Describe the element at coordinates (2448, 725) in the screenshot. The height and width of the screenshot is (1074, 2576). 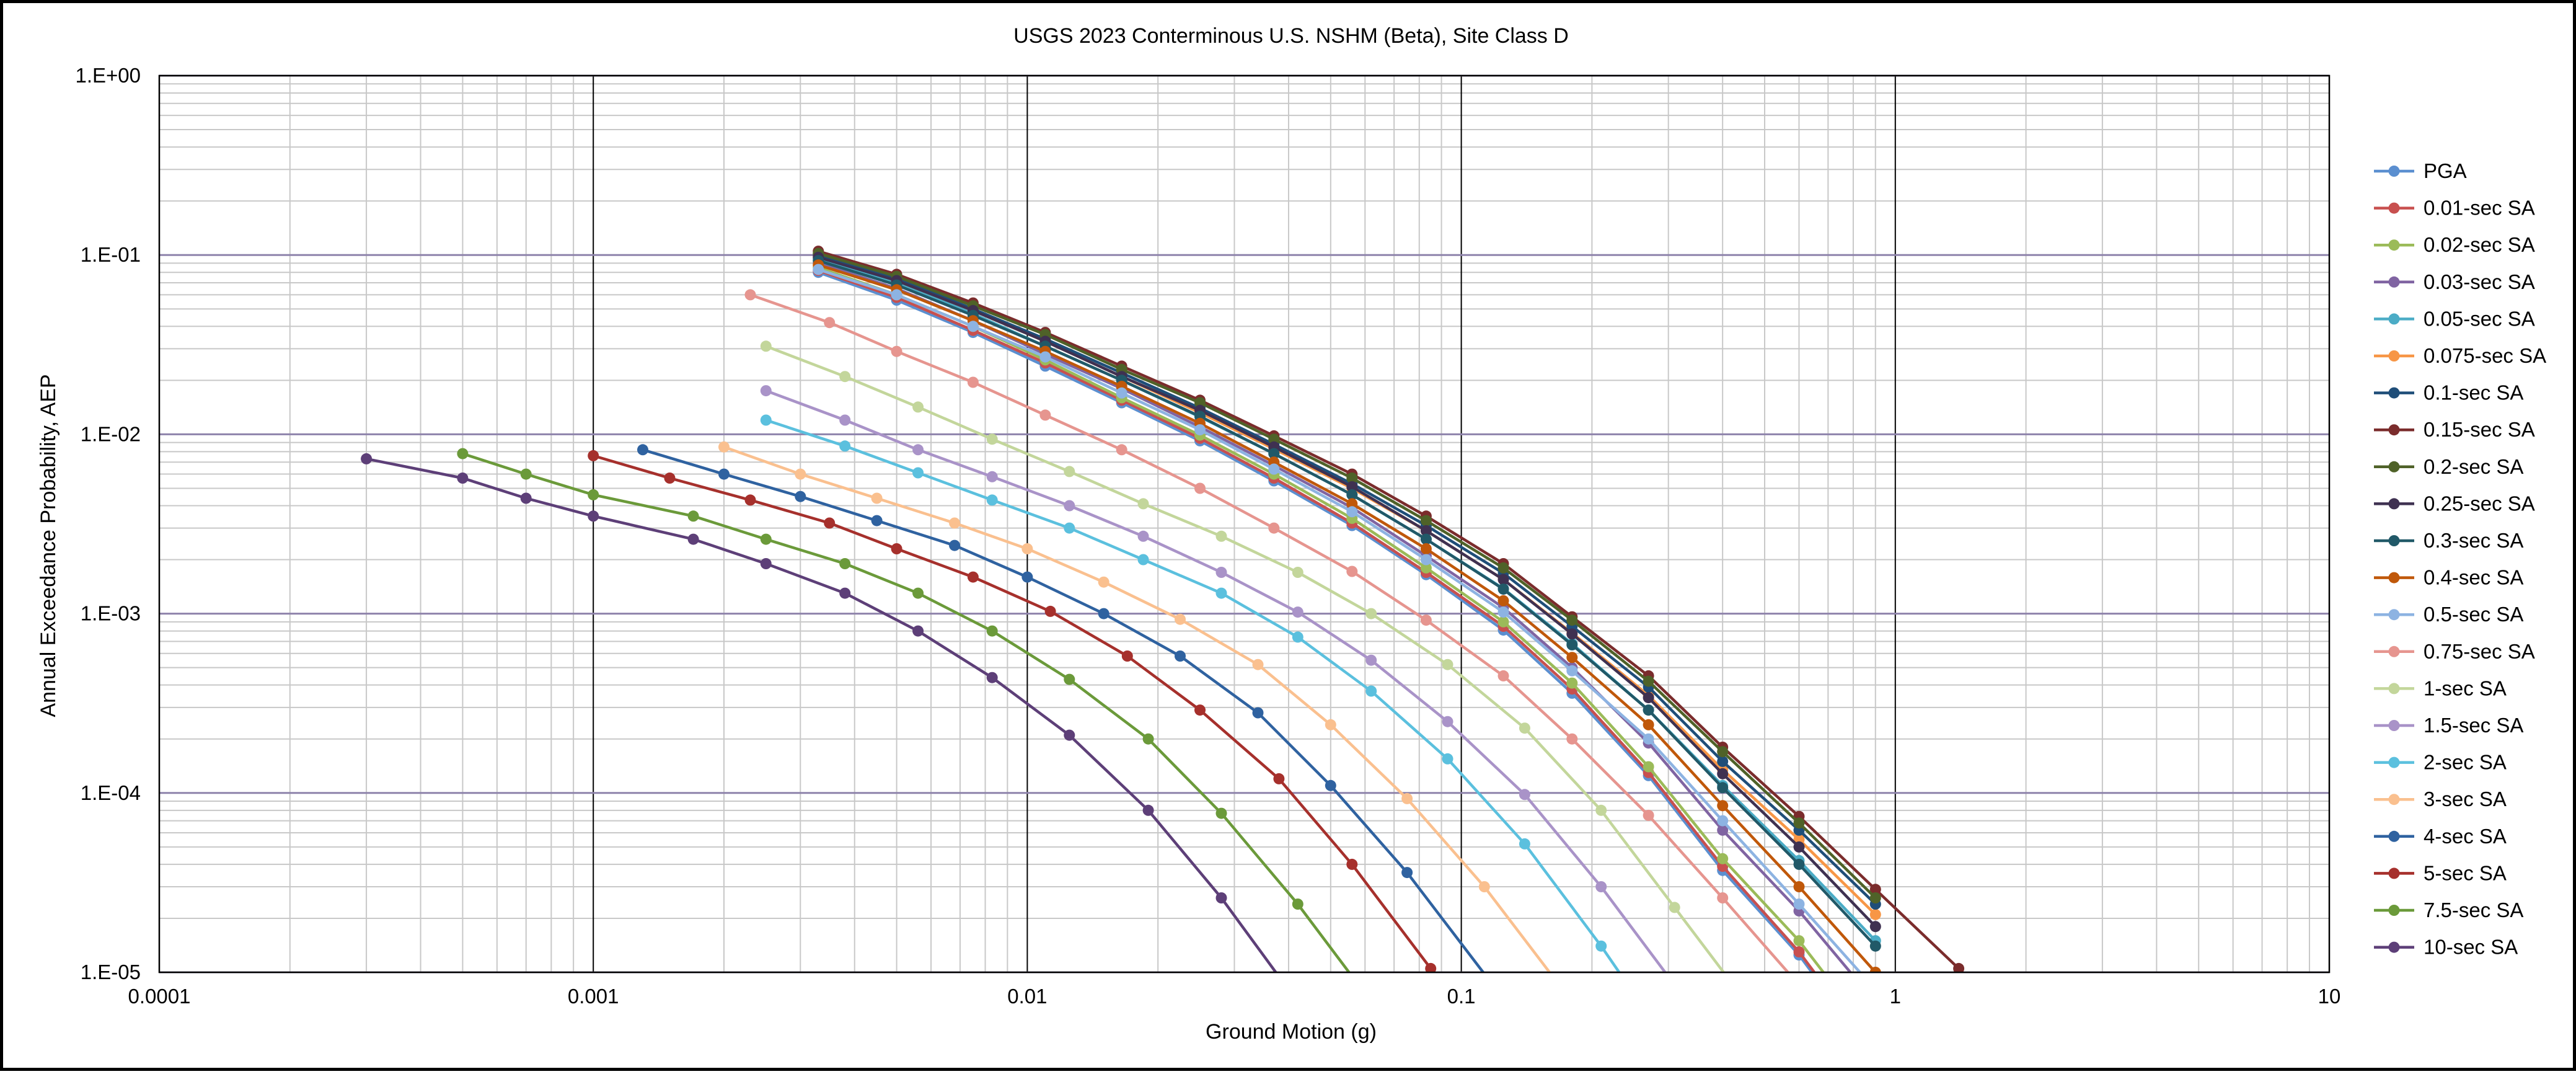
I see `legend-item: 1.5-sec SA` at that location.